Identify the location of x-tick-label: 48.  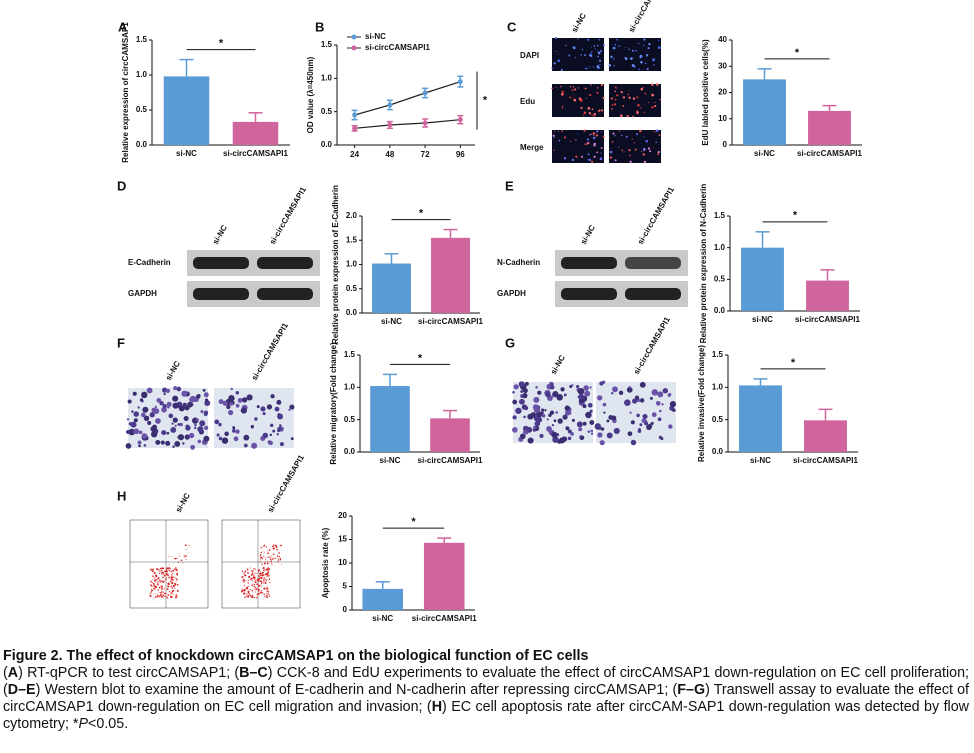
(389, 154).